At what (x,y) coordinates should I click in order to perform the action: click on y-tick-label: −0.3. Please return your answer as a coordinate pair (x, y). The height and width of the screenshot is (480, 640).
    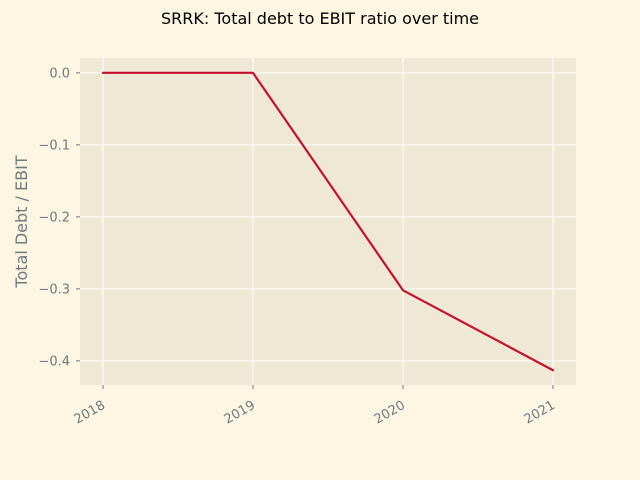
    Looking at the image, I should click on (54, 289).